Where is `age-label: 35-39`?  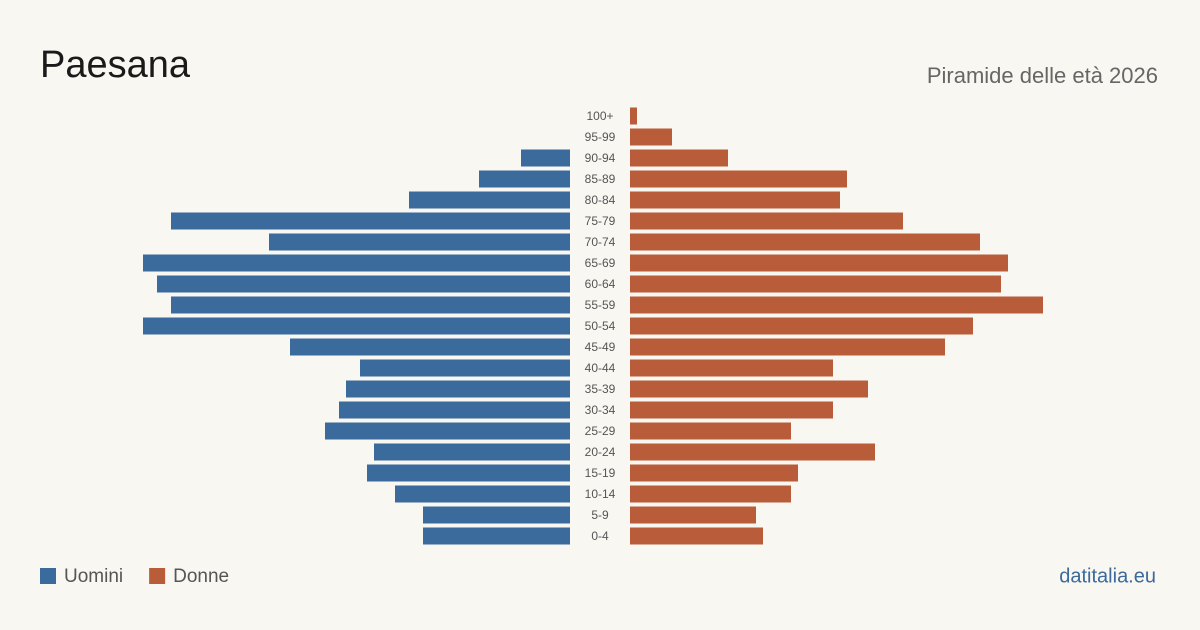 age-label: 35-39 is located at coordinates (600, 389).